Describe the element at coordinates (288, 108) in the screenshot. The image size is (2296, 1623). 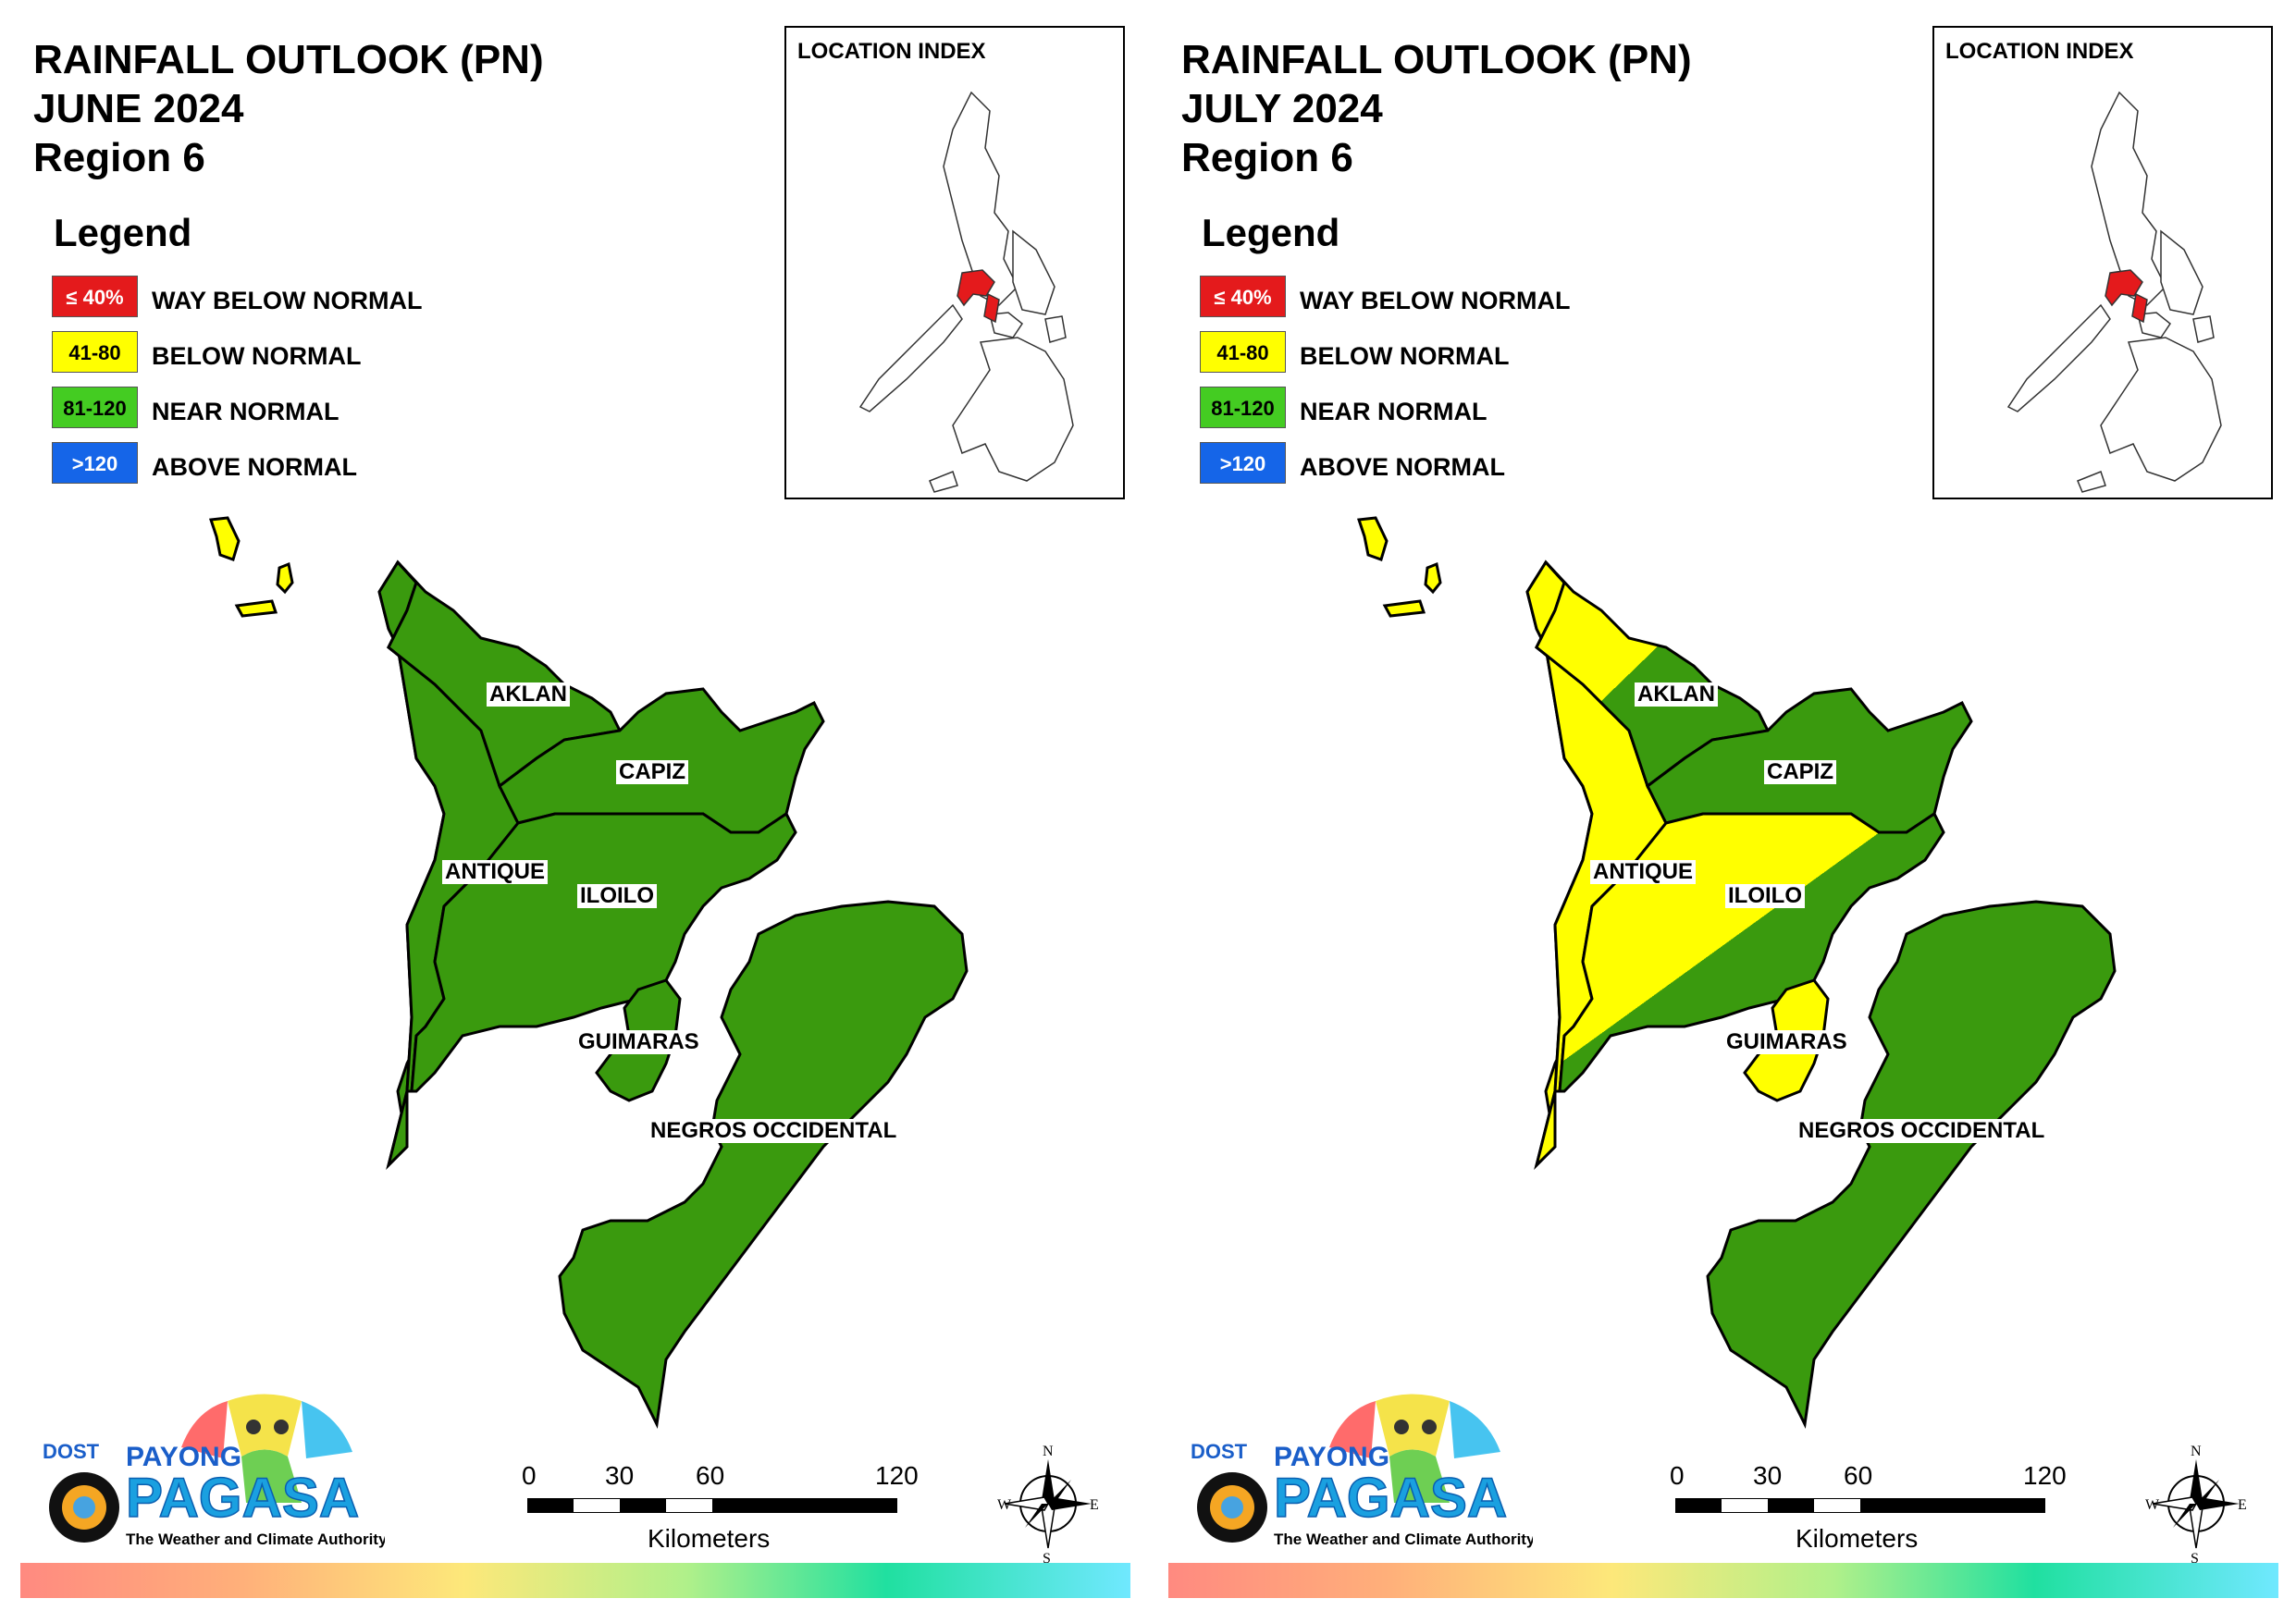
I see `map-title: RAINFALL OUTLOOK (PN) JUNE 2024 Region 6` at that location.